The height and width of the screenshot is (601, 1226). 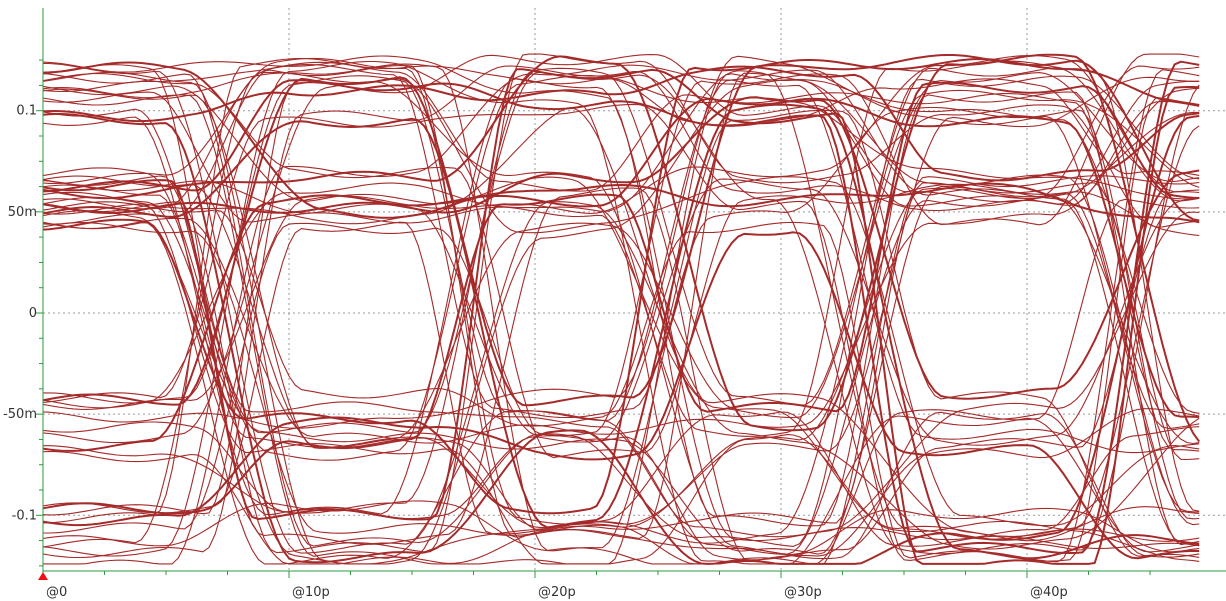 What do you see at coordinates (43, 576) in the screenshot?
I see `origin-marker-icon` at bounding box center [43, 576].